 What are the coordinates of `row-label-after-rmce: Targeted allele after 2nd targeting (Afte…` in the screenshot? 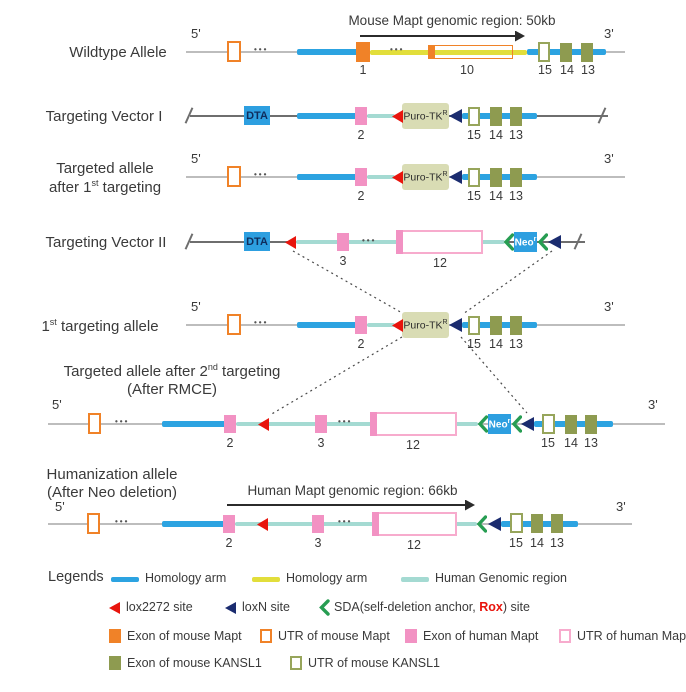 It's located at (172, 380).